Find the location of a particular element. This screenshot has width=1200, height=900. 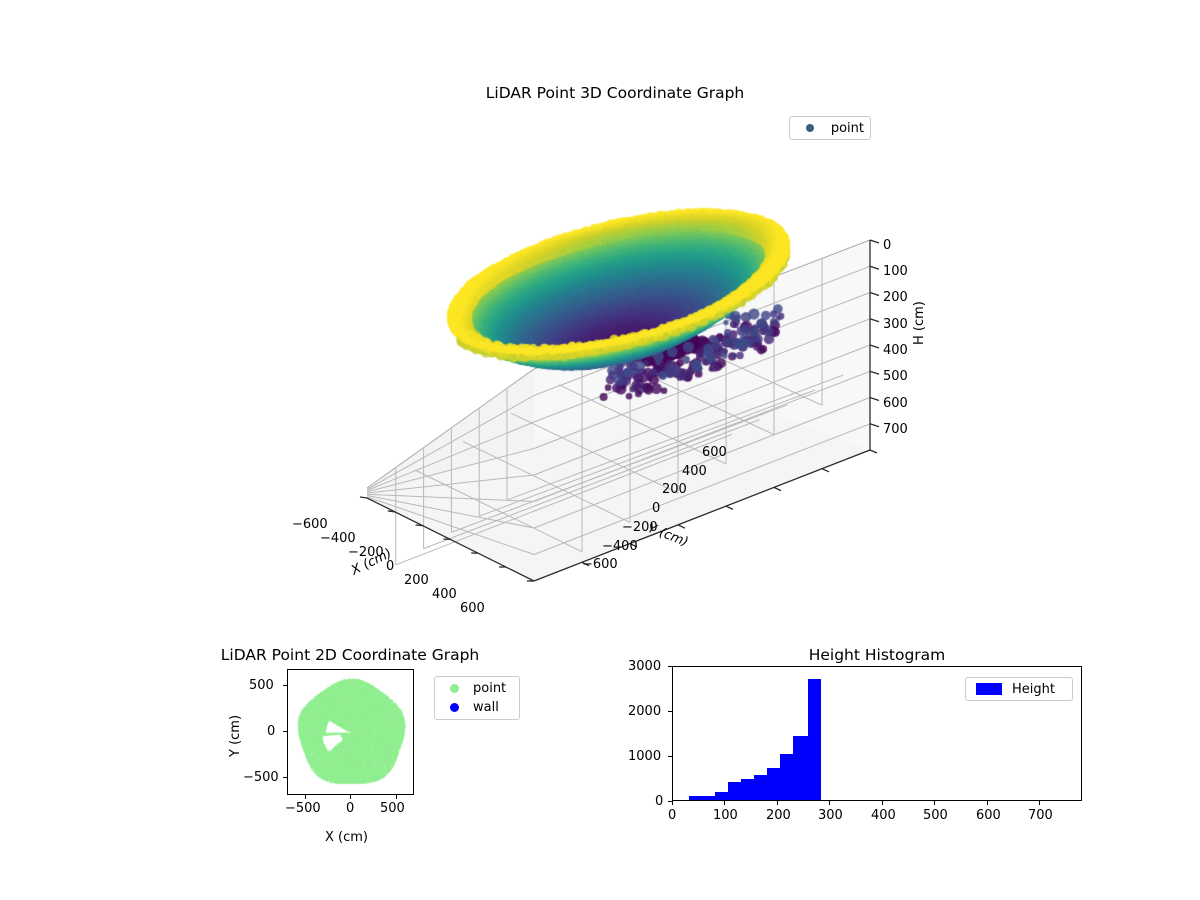

legend-item-wall: wall is located at coordinates (477, 707).